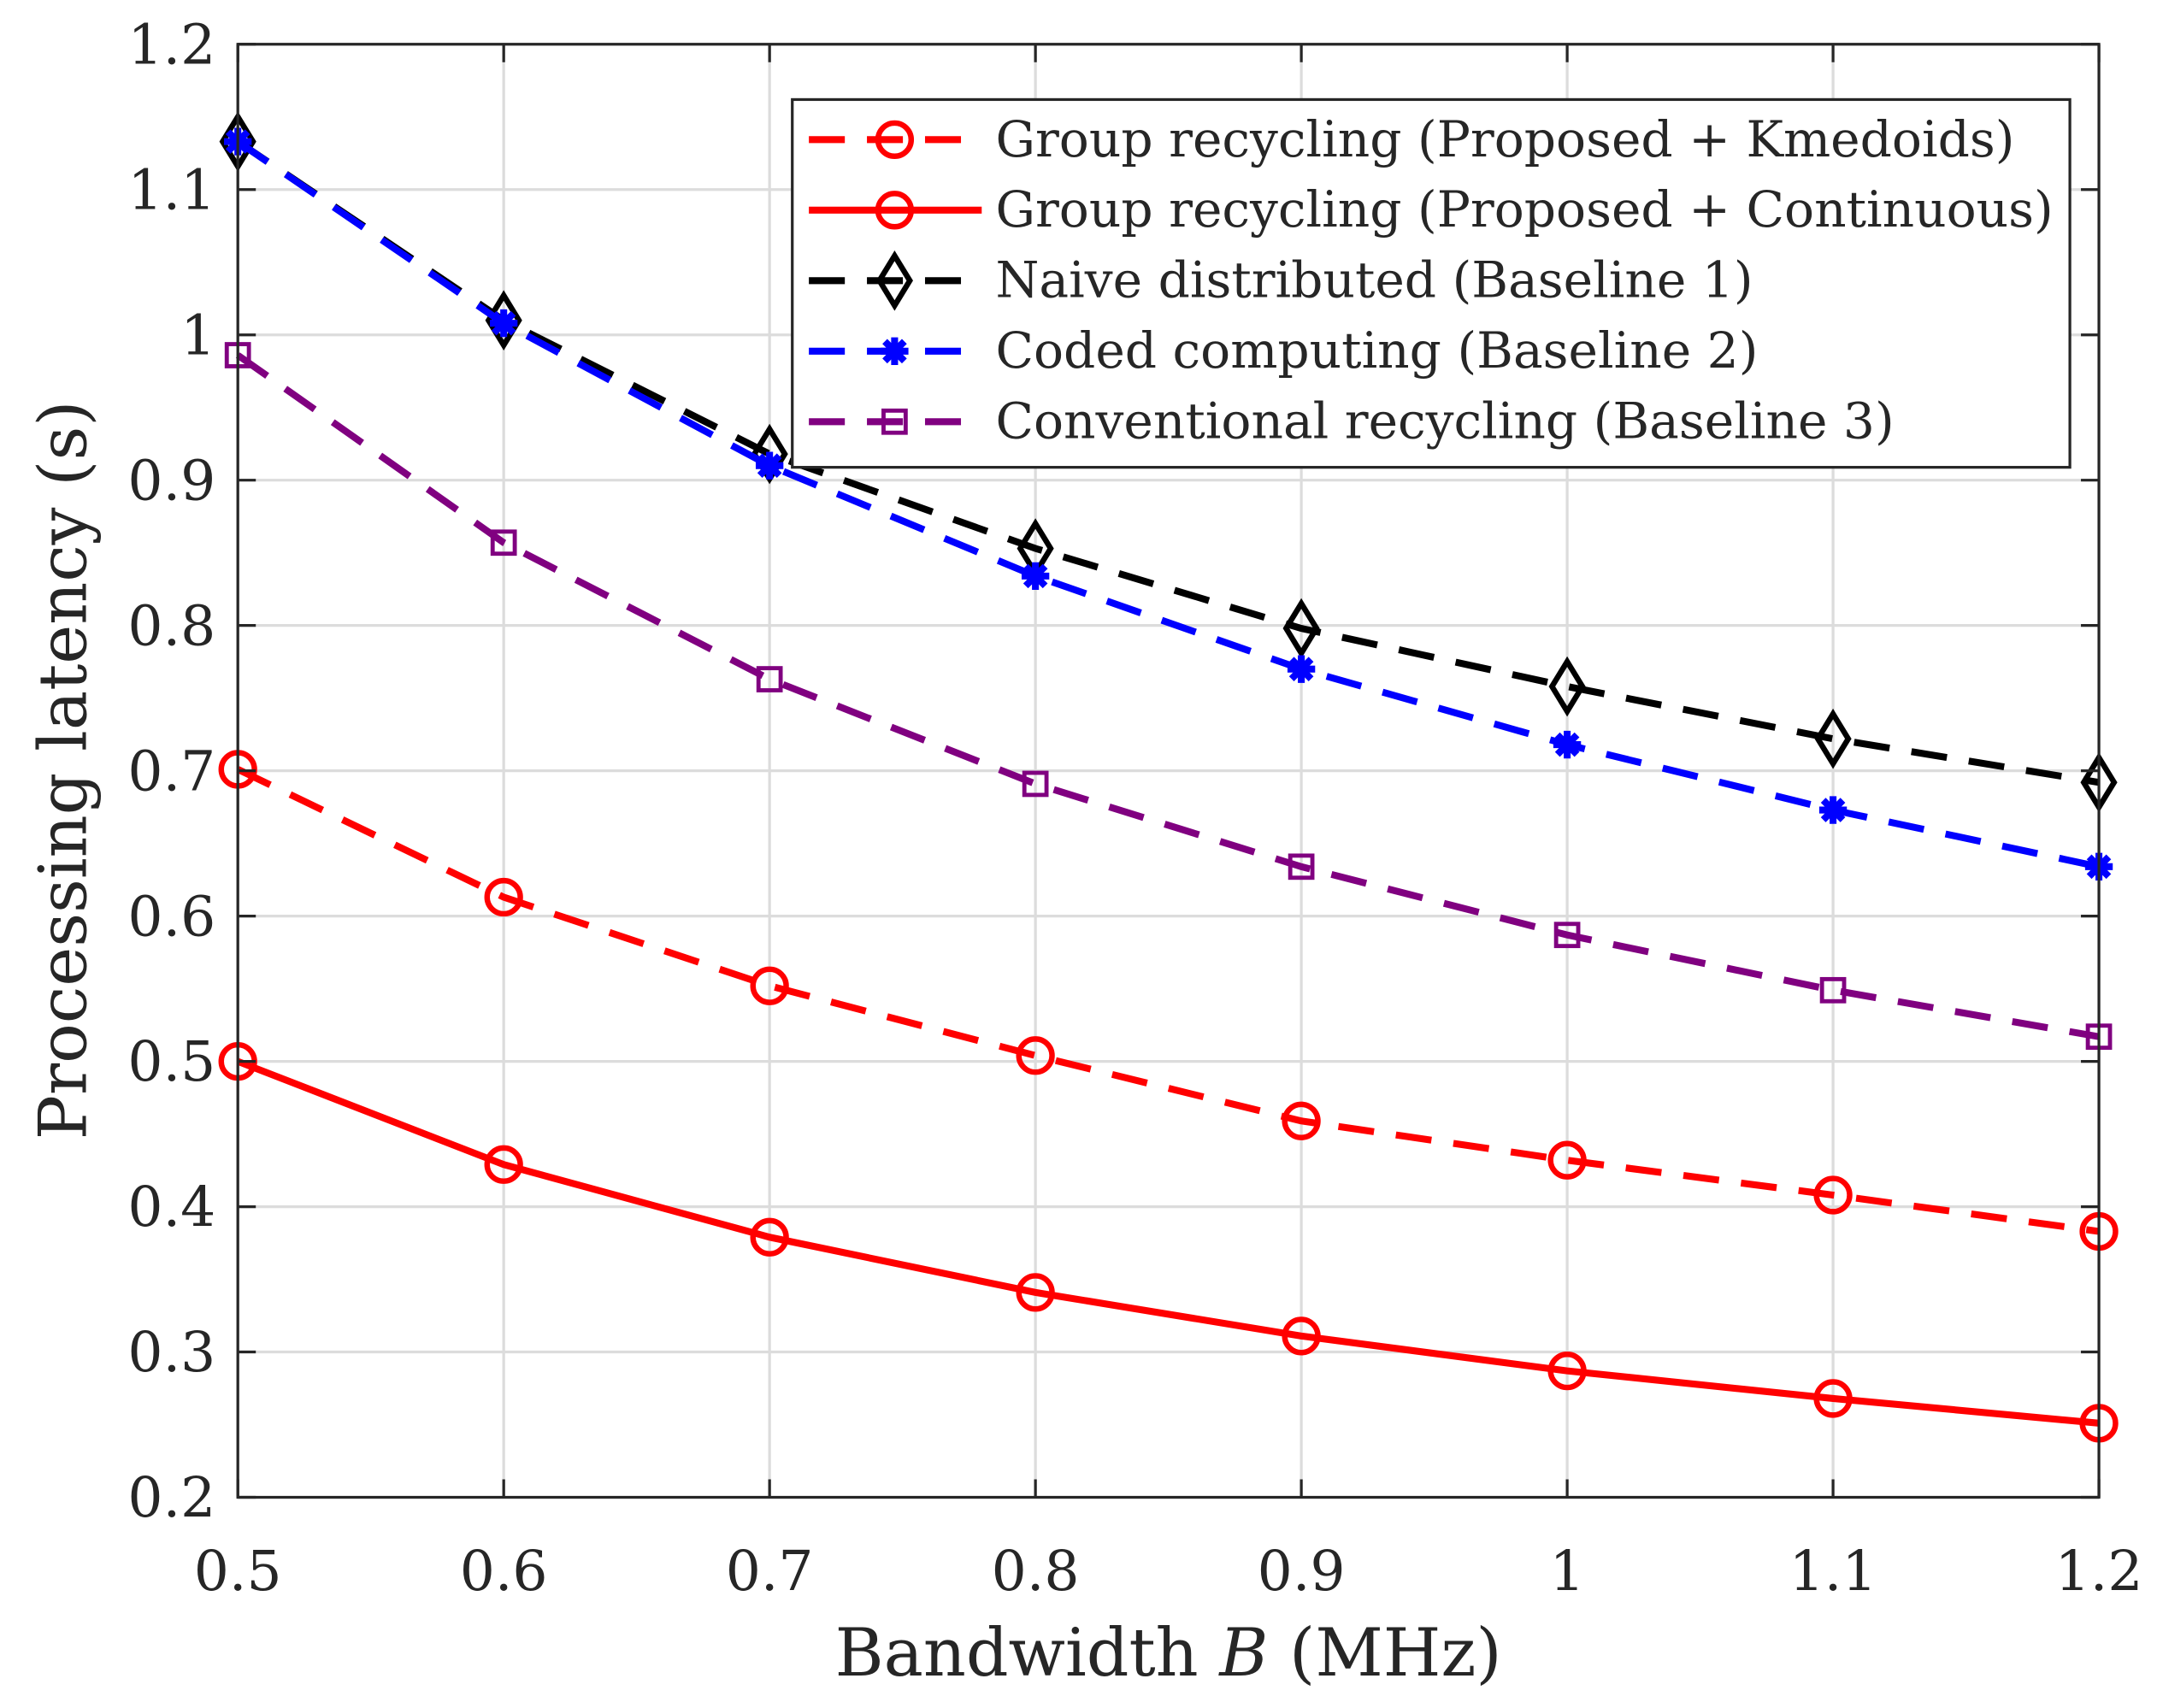 The image size is (2157, 1708). What do you see at coordinates (1302, 1572) in the screenshot?
I see `x-tick-label: 0.9` at bounding box center [1302, 1572].